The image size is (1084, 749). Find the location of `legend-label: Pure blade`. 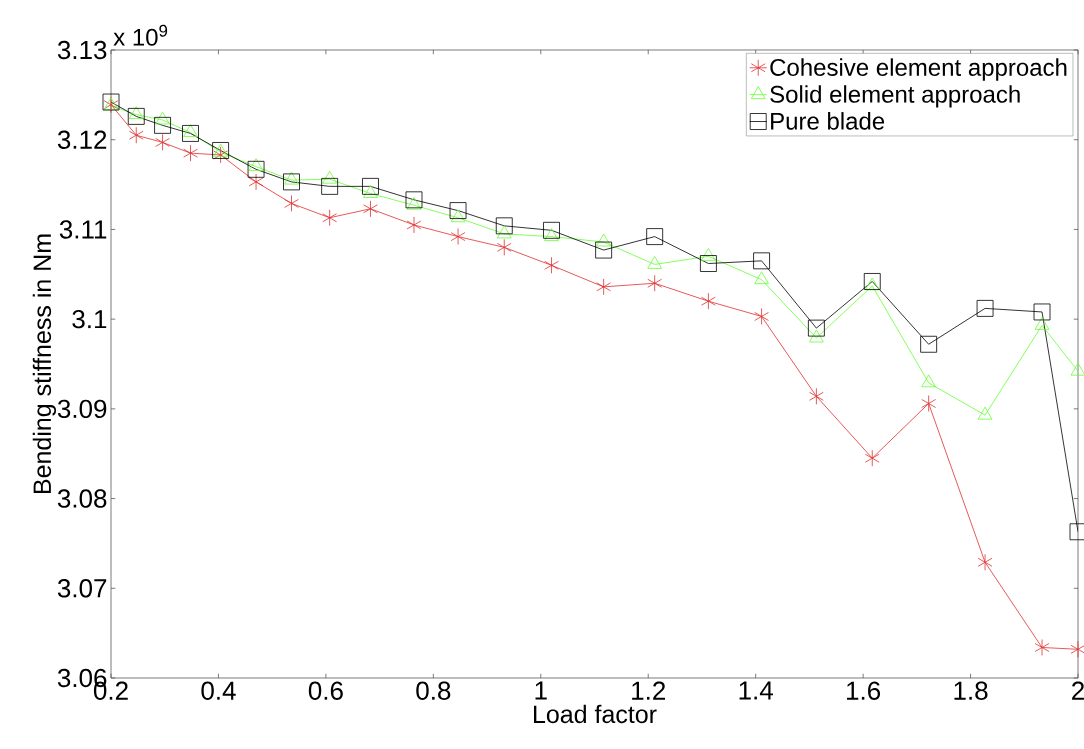

legend-label: Pure blade is located at coordinates (828, 121).